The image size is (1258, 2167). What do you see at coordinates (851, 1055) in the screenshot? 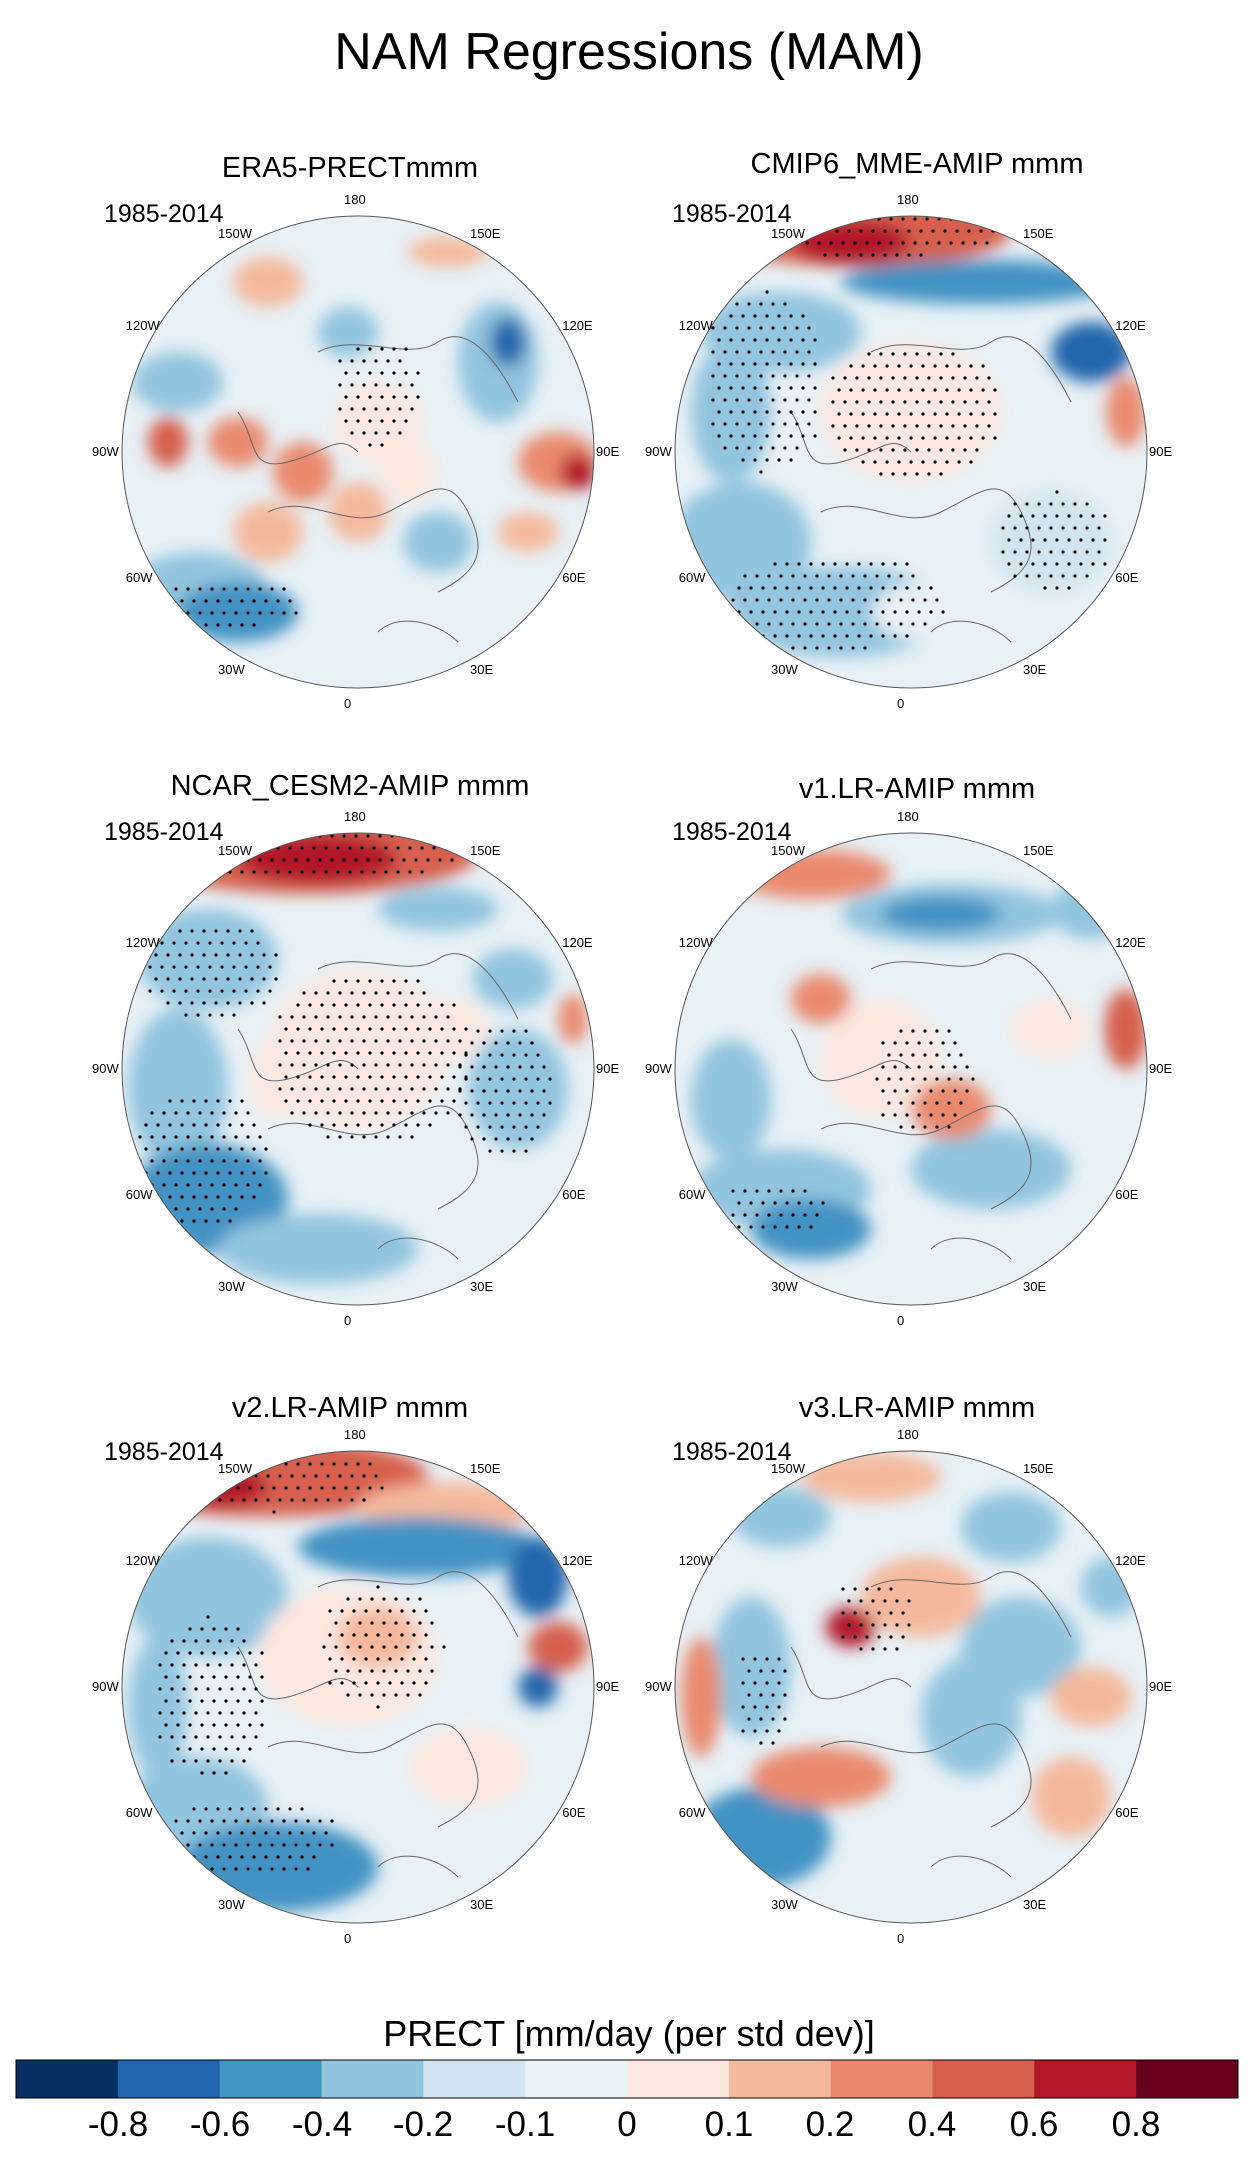
I see `coastline` at bounding box center [851, 1055].